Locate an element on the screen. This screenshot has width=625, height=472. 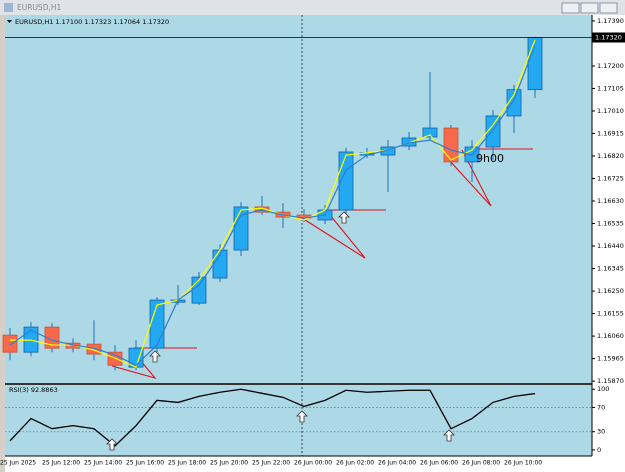
rsi-plot is located at coordinates (298, 420).